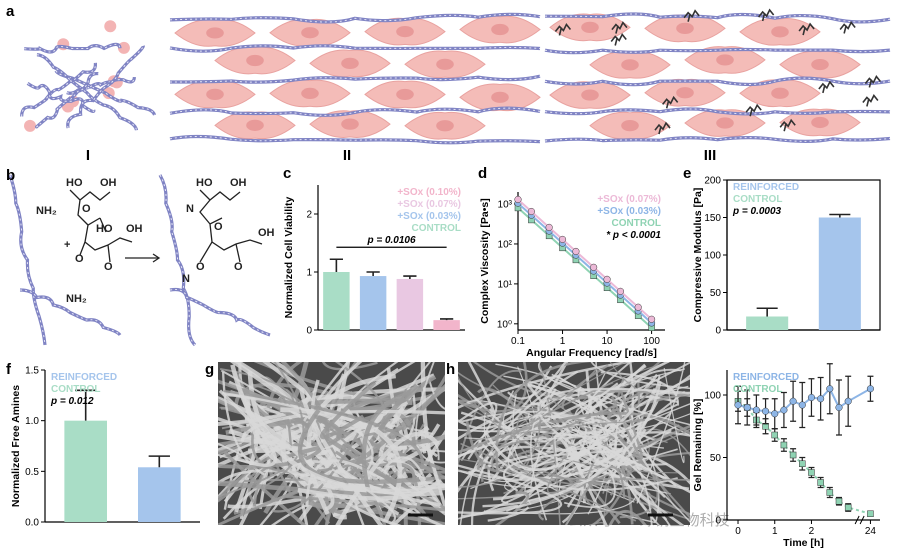  What do you see at coordinates (123, 47) in the screenshot?
I see `particle` at bounding box center [123, 47].